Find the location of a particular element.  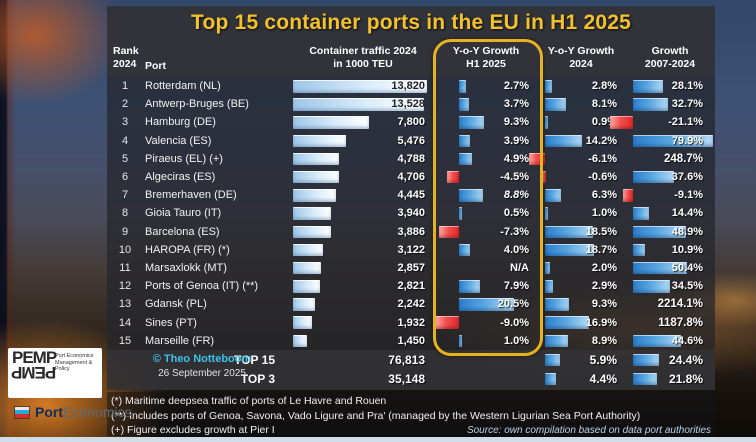

traffic-value: 3,886 is located at coordinates (411, 231).